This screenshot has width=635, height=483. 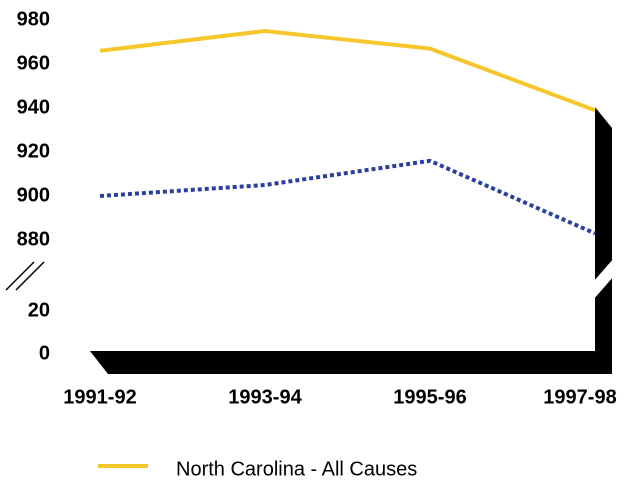 I want to click on floor, so click(x=351, y=362).